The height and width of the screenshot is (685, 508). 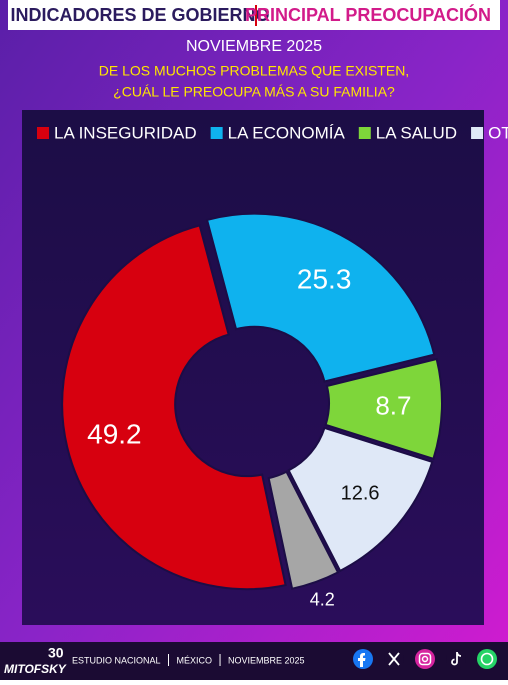 I want to click on value-label: 12.6, so click(x=360, y=494).